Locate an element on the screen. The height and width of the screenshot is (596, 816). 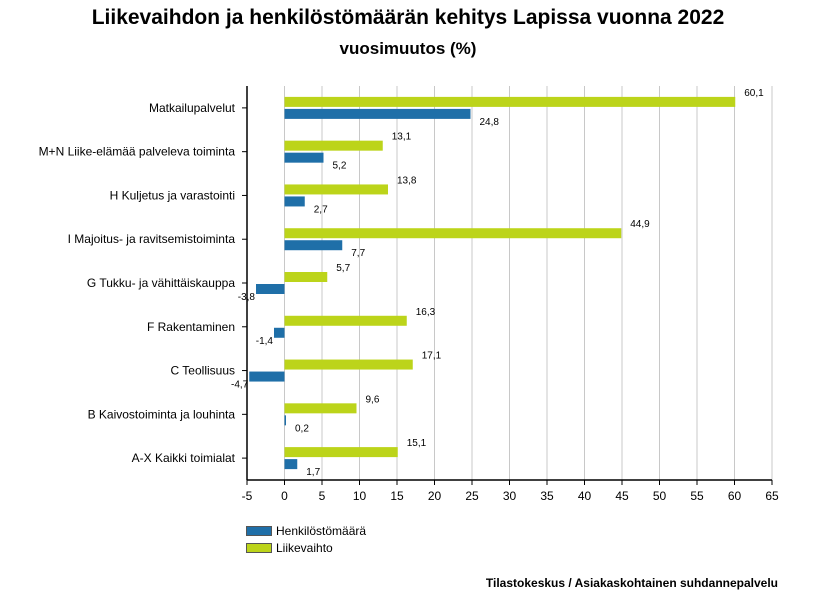
x-tick-label: 20 is located at coordinates (435, 496).